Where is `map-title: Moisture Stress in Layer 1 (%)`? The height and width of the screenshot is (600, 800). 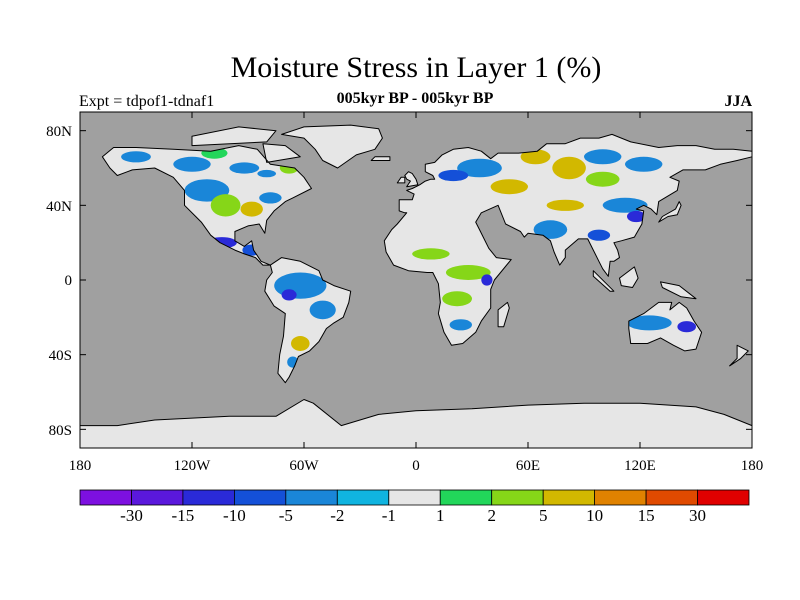 map-title: Moisture Stress in Layer 1 (%) is located at coordinates (416, 67).